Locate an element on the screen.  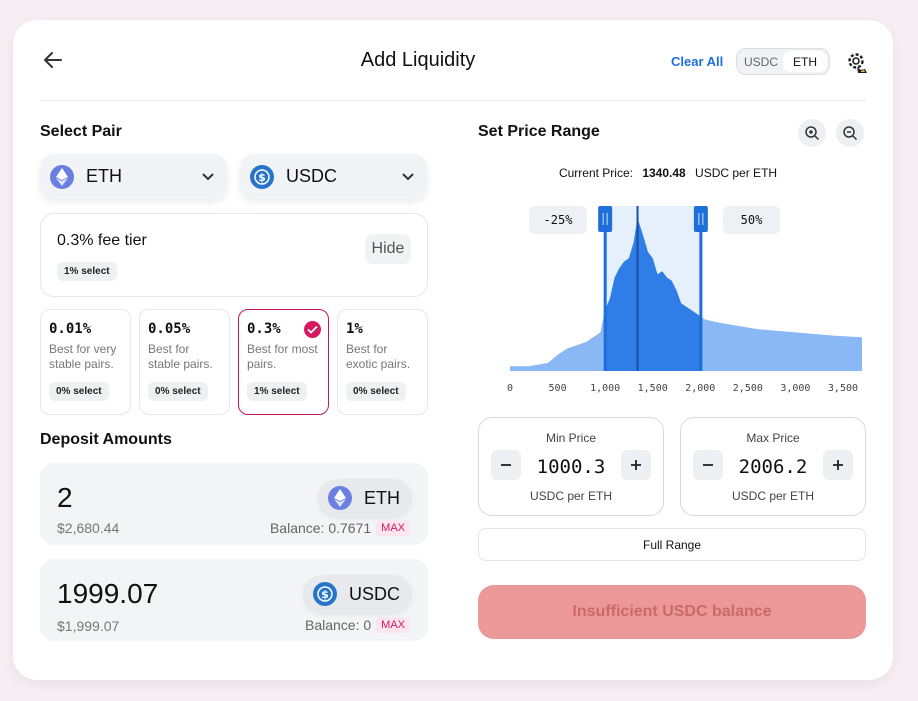
token-a-select: ETH is located at coordinates (133, 176).